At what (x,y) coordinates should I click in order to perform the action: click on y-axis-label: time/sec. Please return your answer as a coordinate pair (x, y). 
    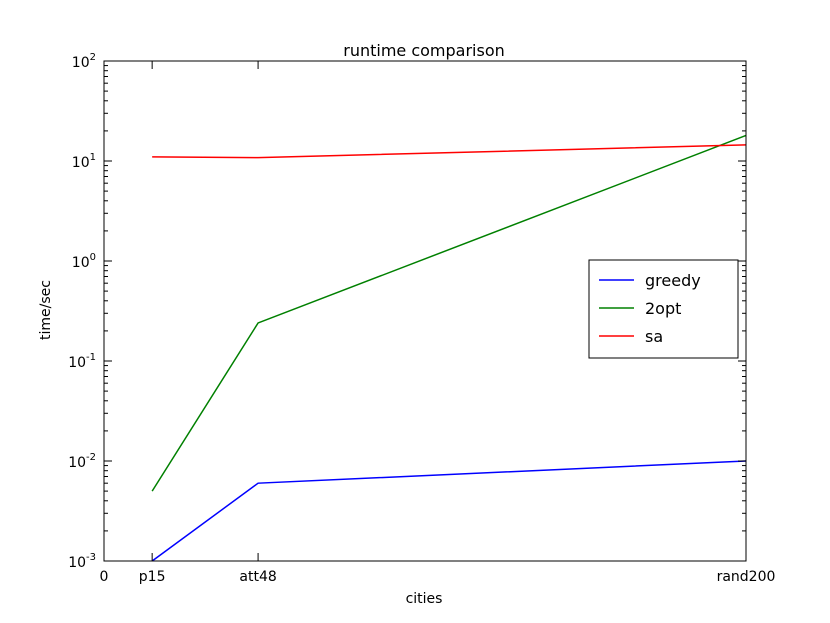
    Looking at the image, I should click on (46, 310).